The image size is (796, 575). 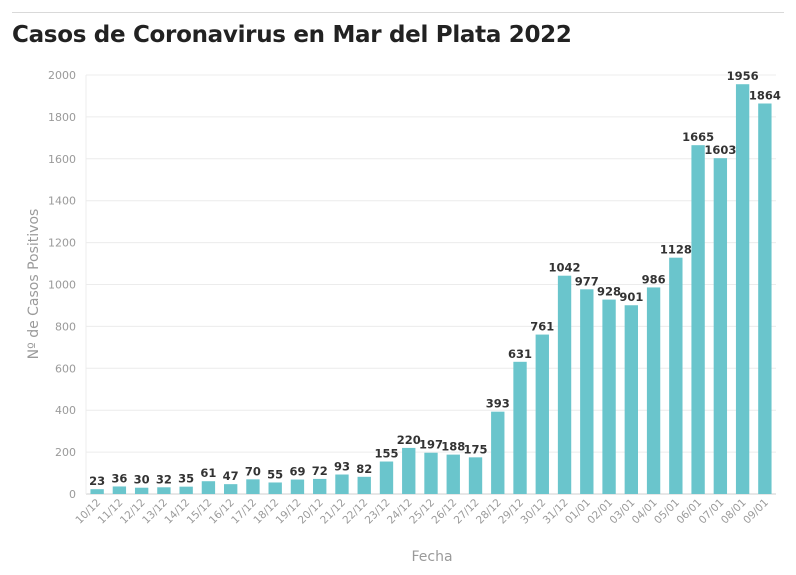 What do you see at coordinates (498, 404) in the screenshot?
I see `data-label: 393` at bounding box center [498, 404].